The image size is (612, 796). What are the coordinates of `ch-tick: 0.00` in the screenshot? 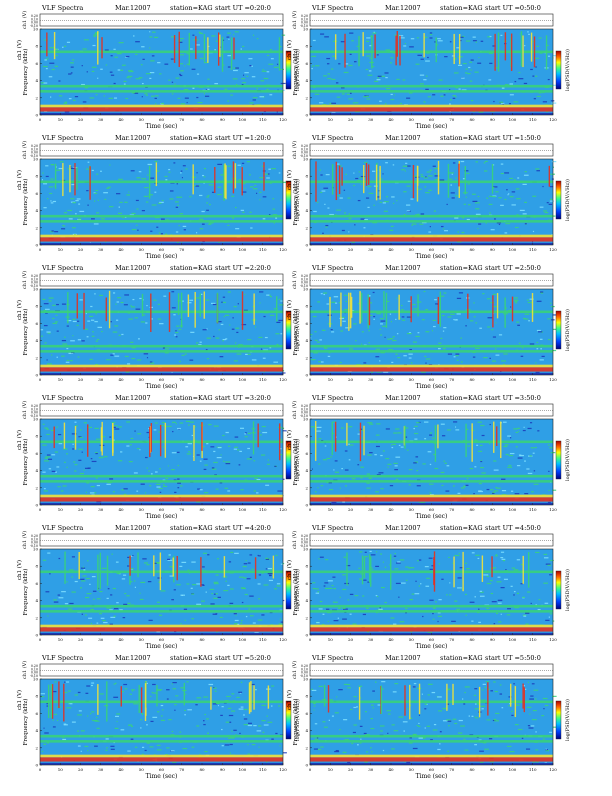 It's located at (304, 23).